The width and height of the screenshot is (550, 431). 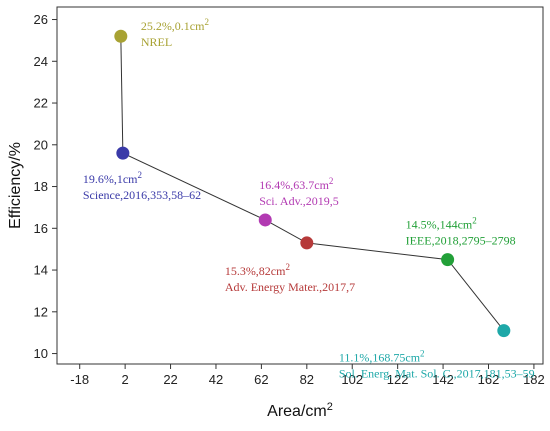 I want to click on y-tick-label: 26, so click(x=41, y=19).